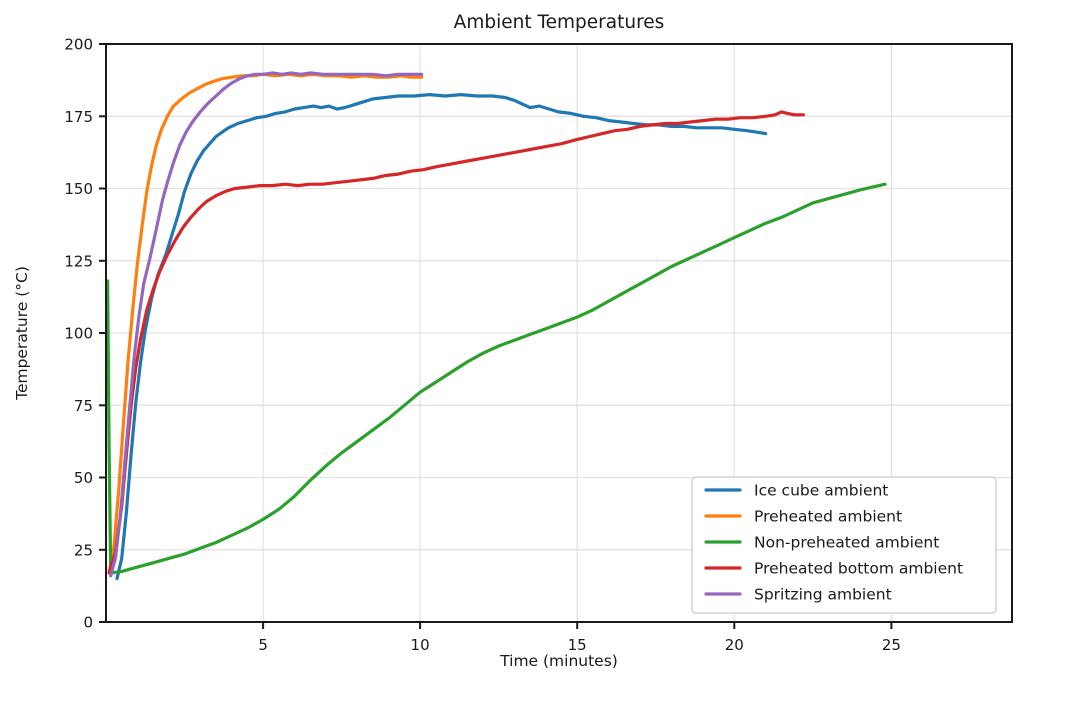 This screenshot has width=1084, height=703. What do you see at coordinates (420, 645) in the screenshot?
I see `tick-label-x: 10` at bounding box center [420, 645].